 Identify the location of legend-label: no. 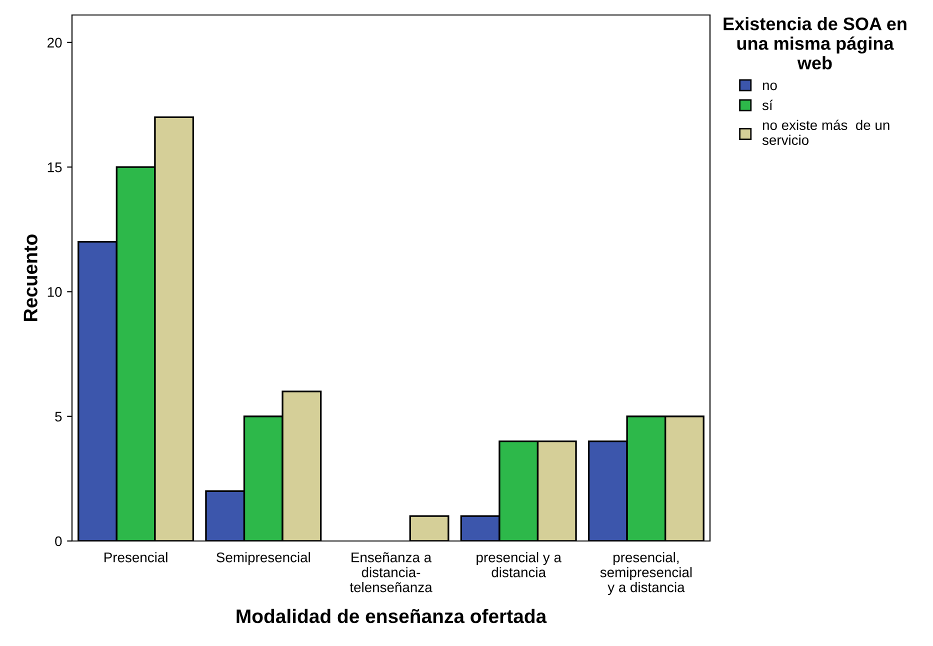
(769, 86).